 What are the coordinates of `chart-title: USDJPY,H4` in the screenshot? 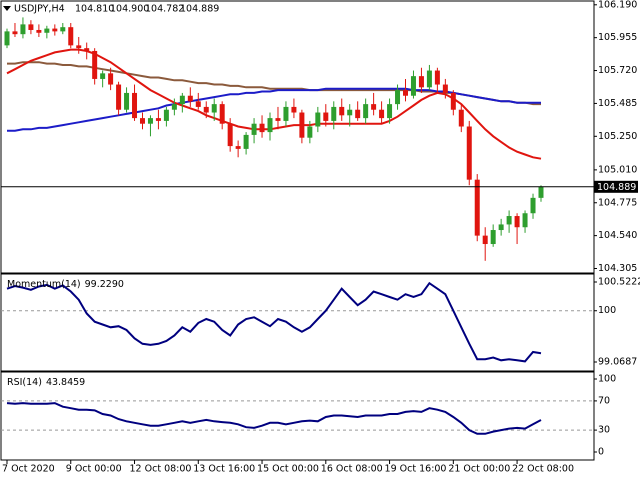 It's located at (39, 9).